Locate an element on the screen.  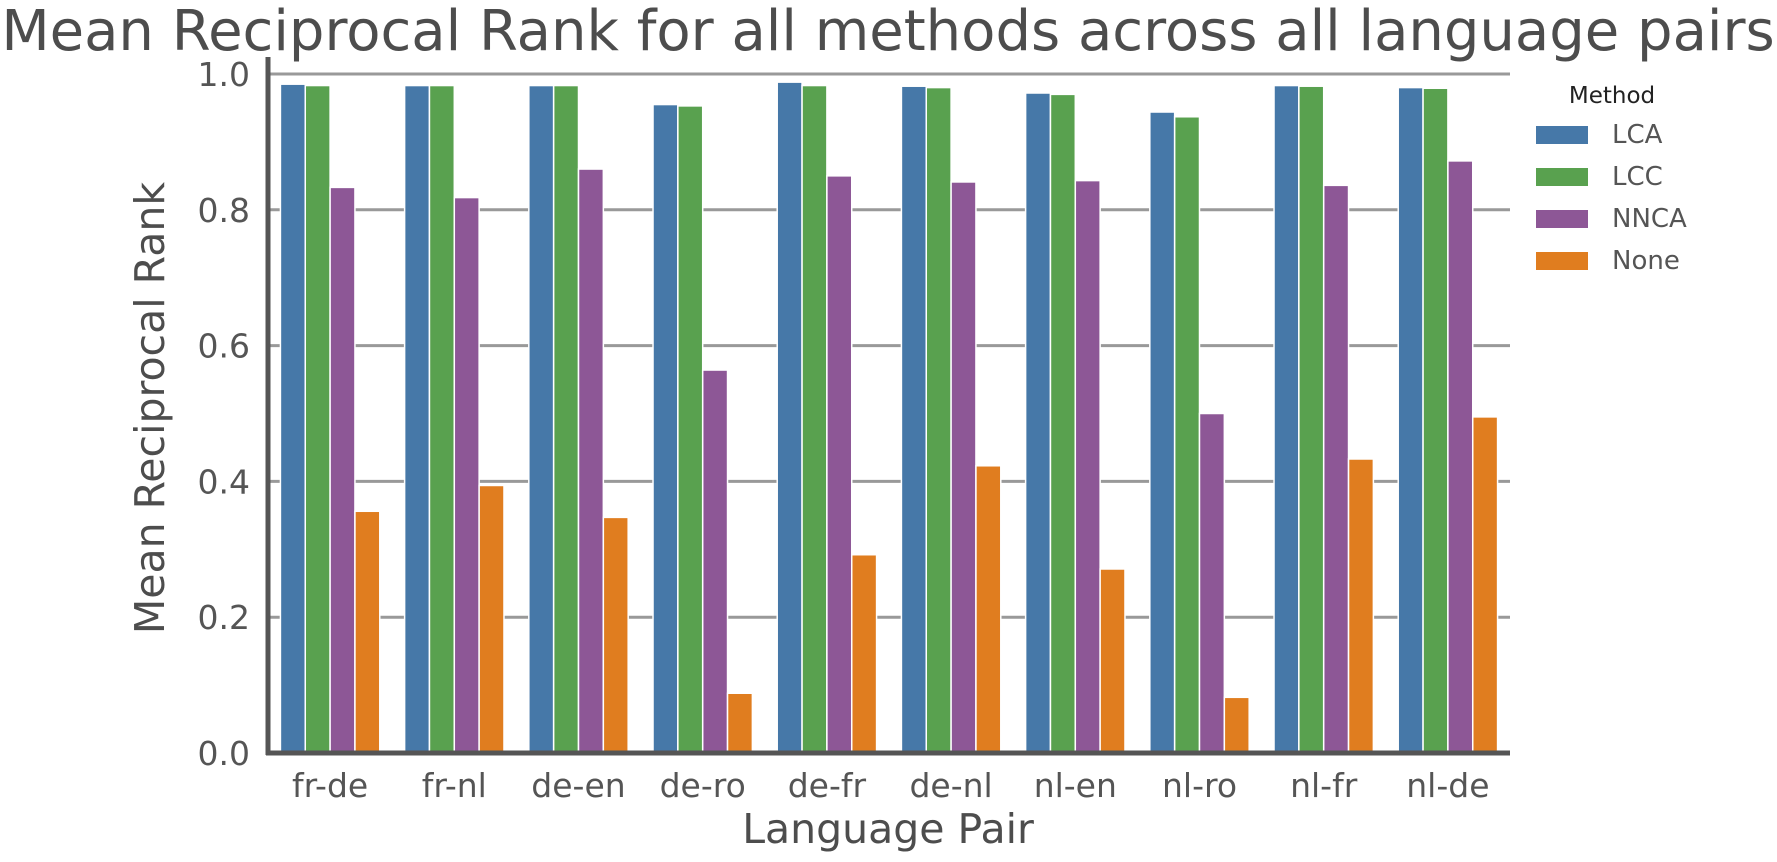
bar-lca-fr-de is located at coordinates (293, 418).